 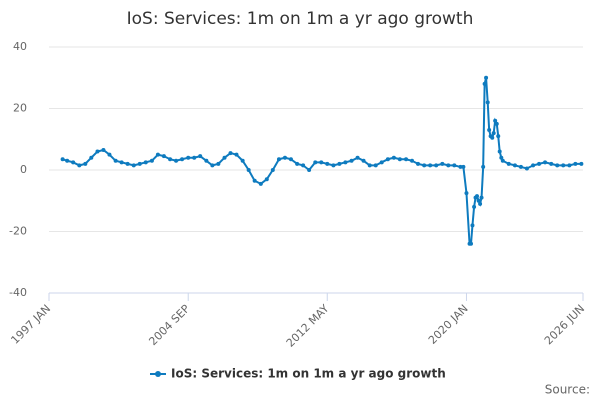 I want to click on x-tick-label: 2004 SEP, so click(x=169, y=325).